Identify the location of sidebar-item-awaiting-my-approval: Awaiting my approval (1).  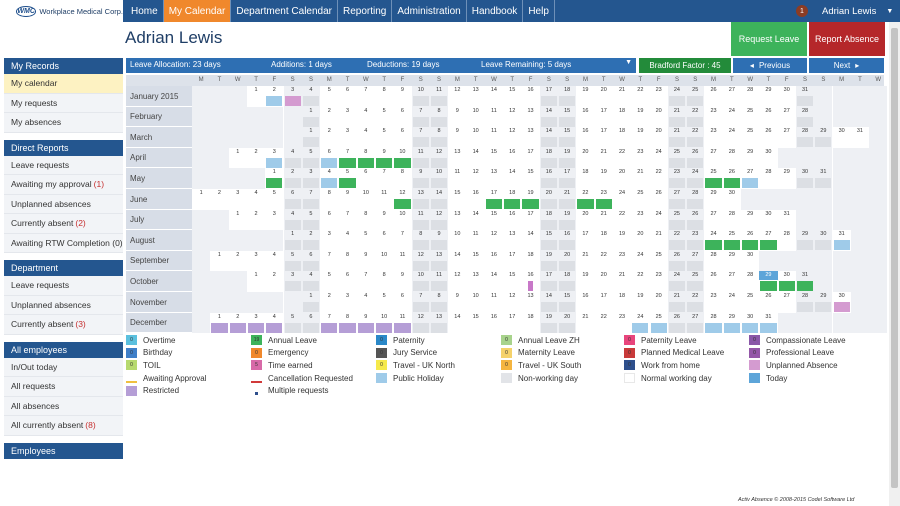
(63, 185).